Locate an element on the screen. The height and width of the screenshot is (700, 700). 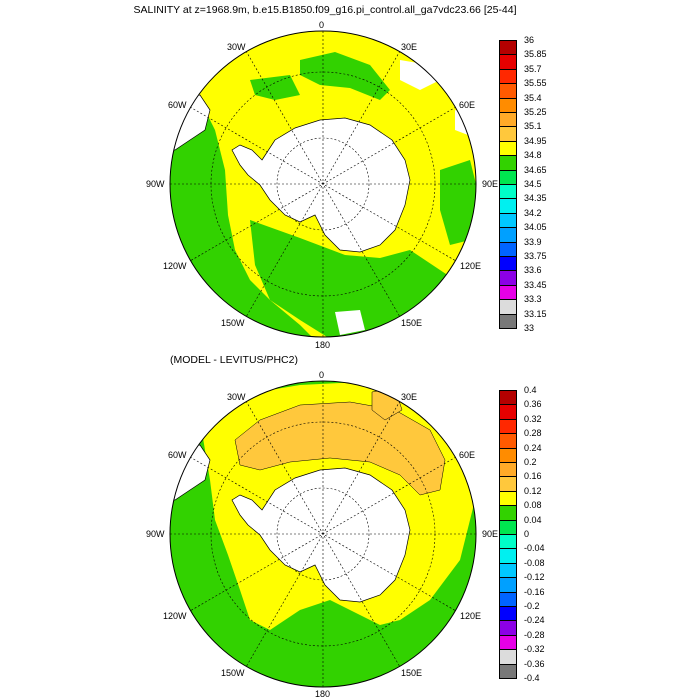
colorbar-label: -0.04 is located at coordinates (534, 548).